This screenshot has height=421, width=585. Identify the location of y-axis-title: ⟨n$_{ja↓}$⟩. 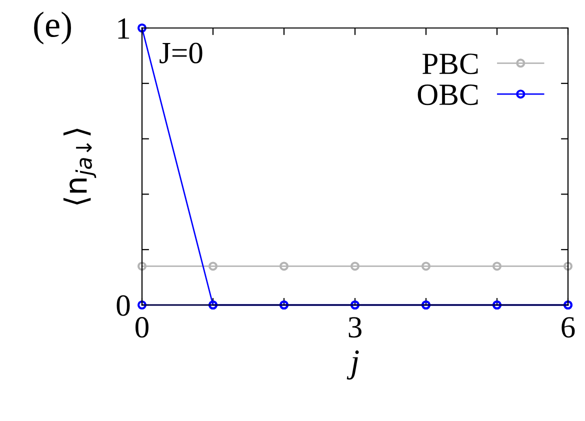
(79, 166).